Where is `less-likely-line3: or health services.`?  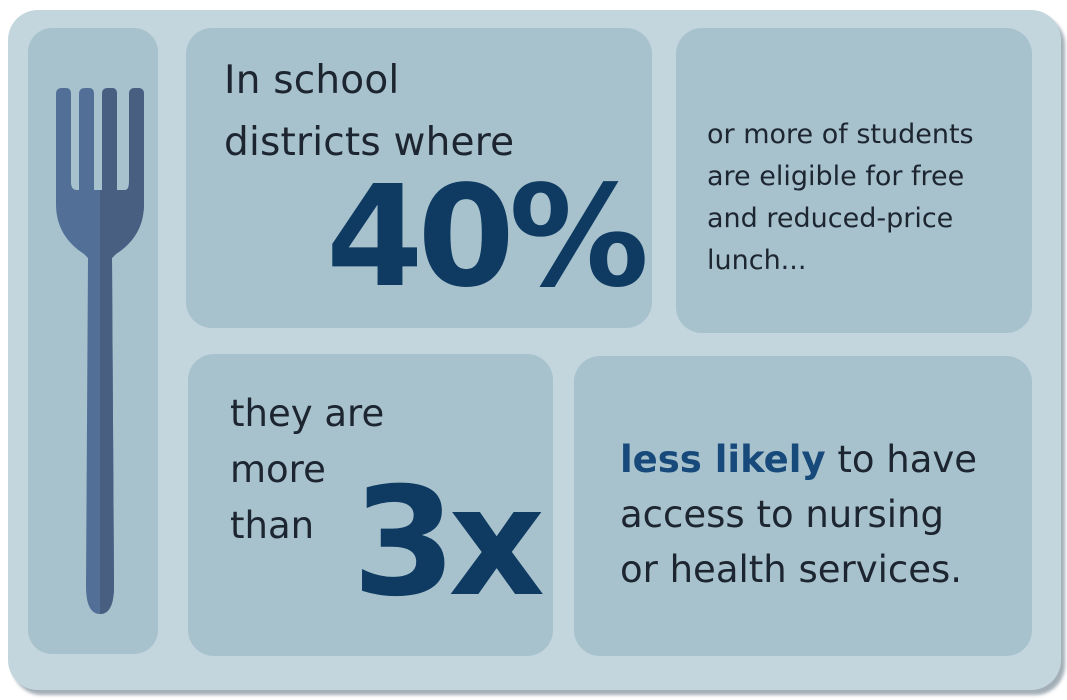
less-likely-line3: or health services. is located at coordinates (791, 569).